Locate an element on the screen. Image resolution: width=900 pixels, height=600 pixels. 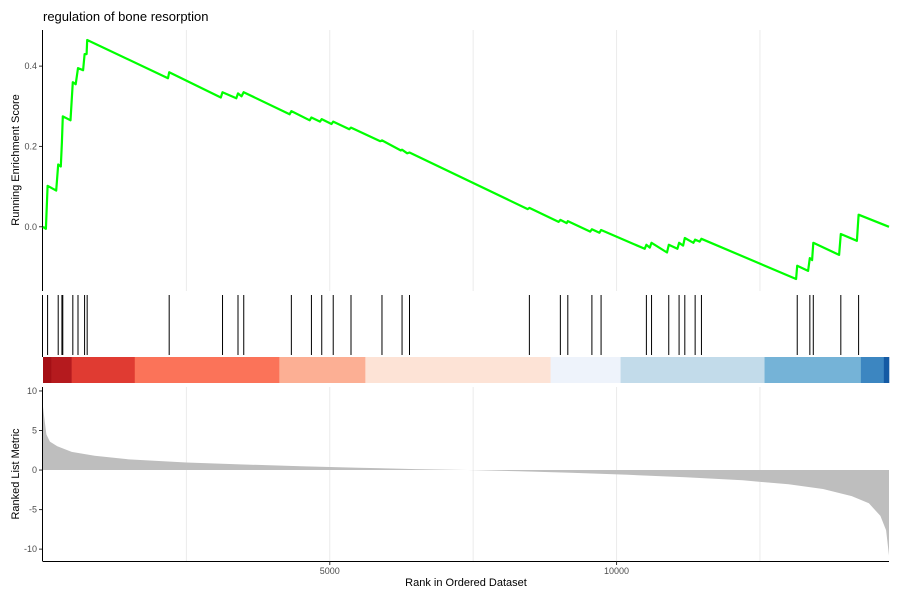
enrichment-y-label: Running Enrichment Score is located at coordinates (16, 159).